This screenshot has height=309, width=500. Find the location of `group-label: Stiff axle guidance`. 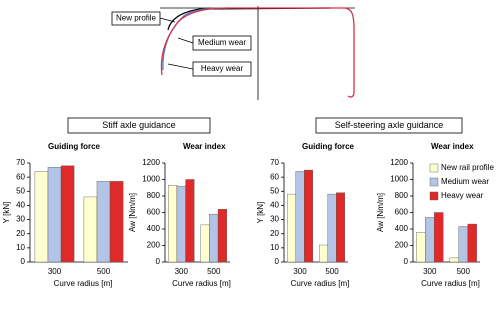

group-label: Stiff axle guidance is located at coordinates (138, 125).